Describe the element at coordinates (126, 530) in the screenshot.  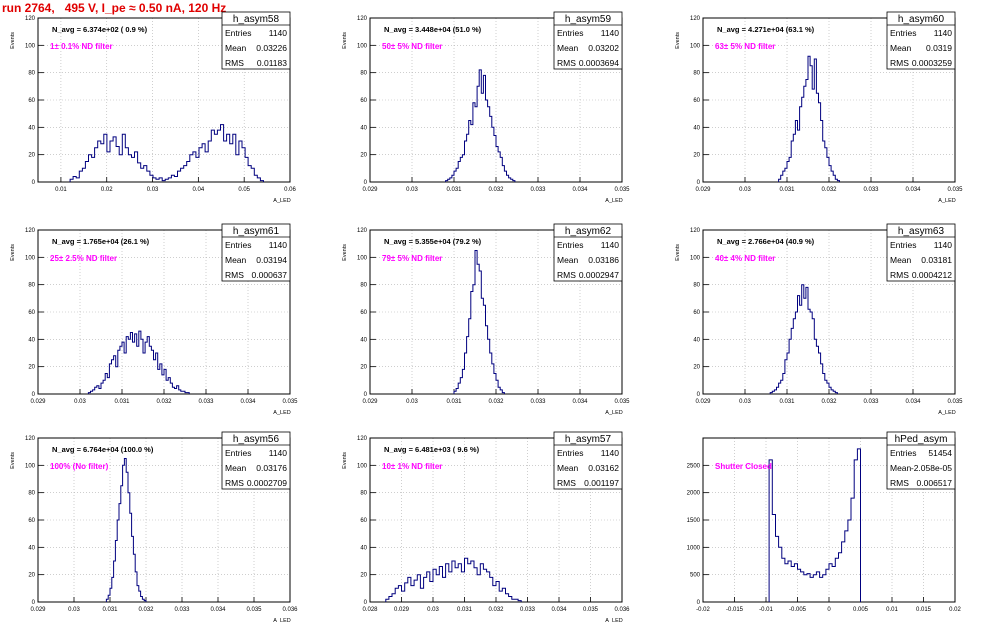
I see `histogram-step-line-h_asym56` at that location.